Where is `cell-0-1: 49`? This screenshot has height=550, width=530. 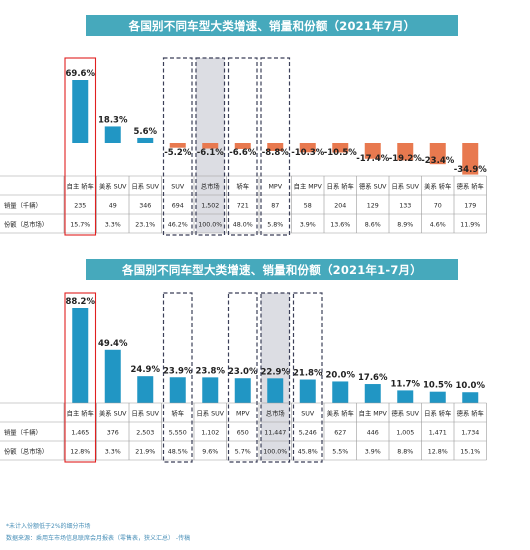
cell-0-1: 49 is located at coordinates (113, 206).